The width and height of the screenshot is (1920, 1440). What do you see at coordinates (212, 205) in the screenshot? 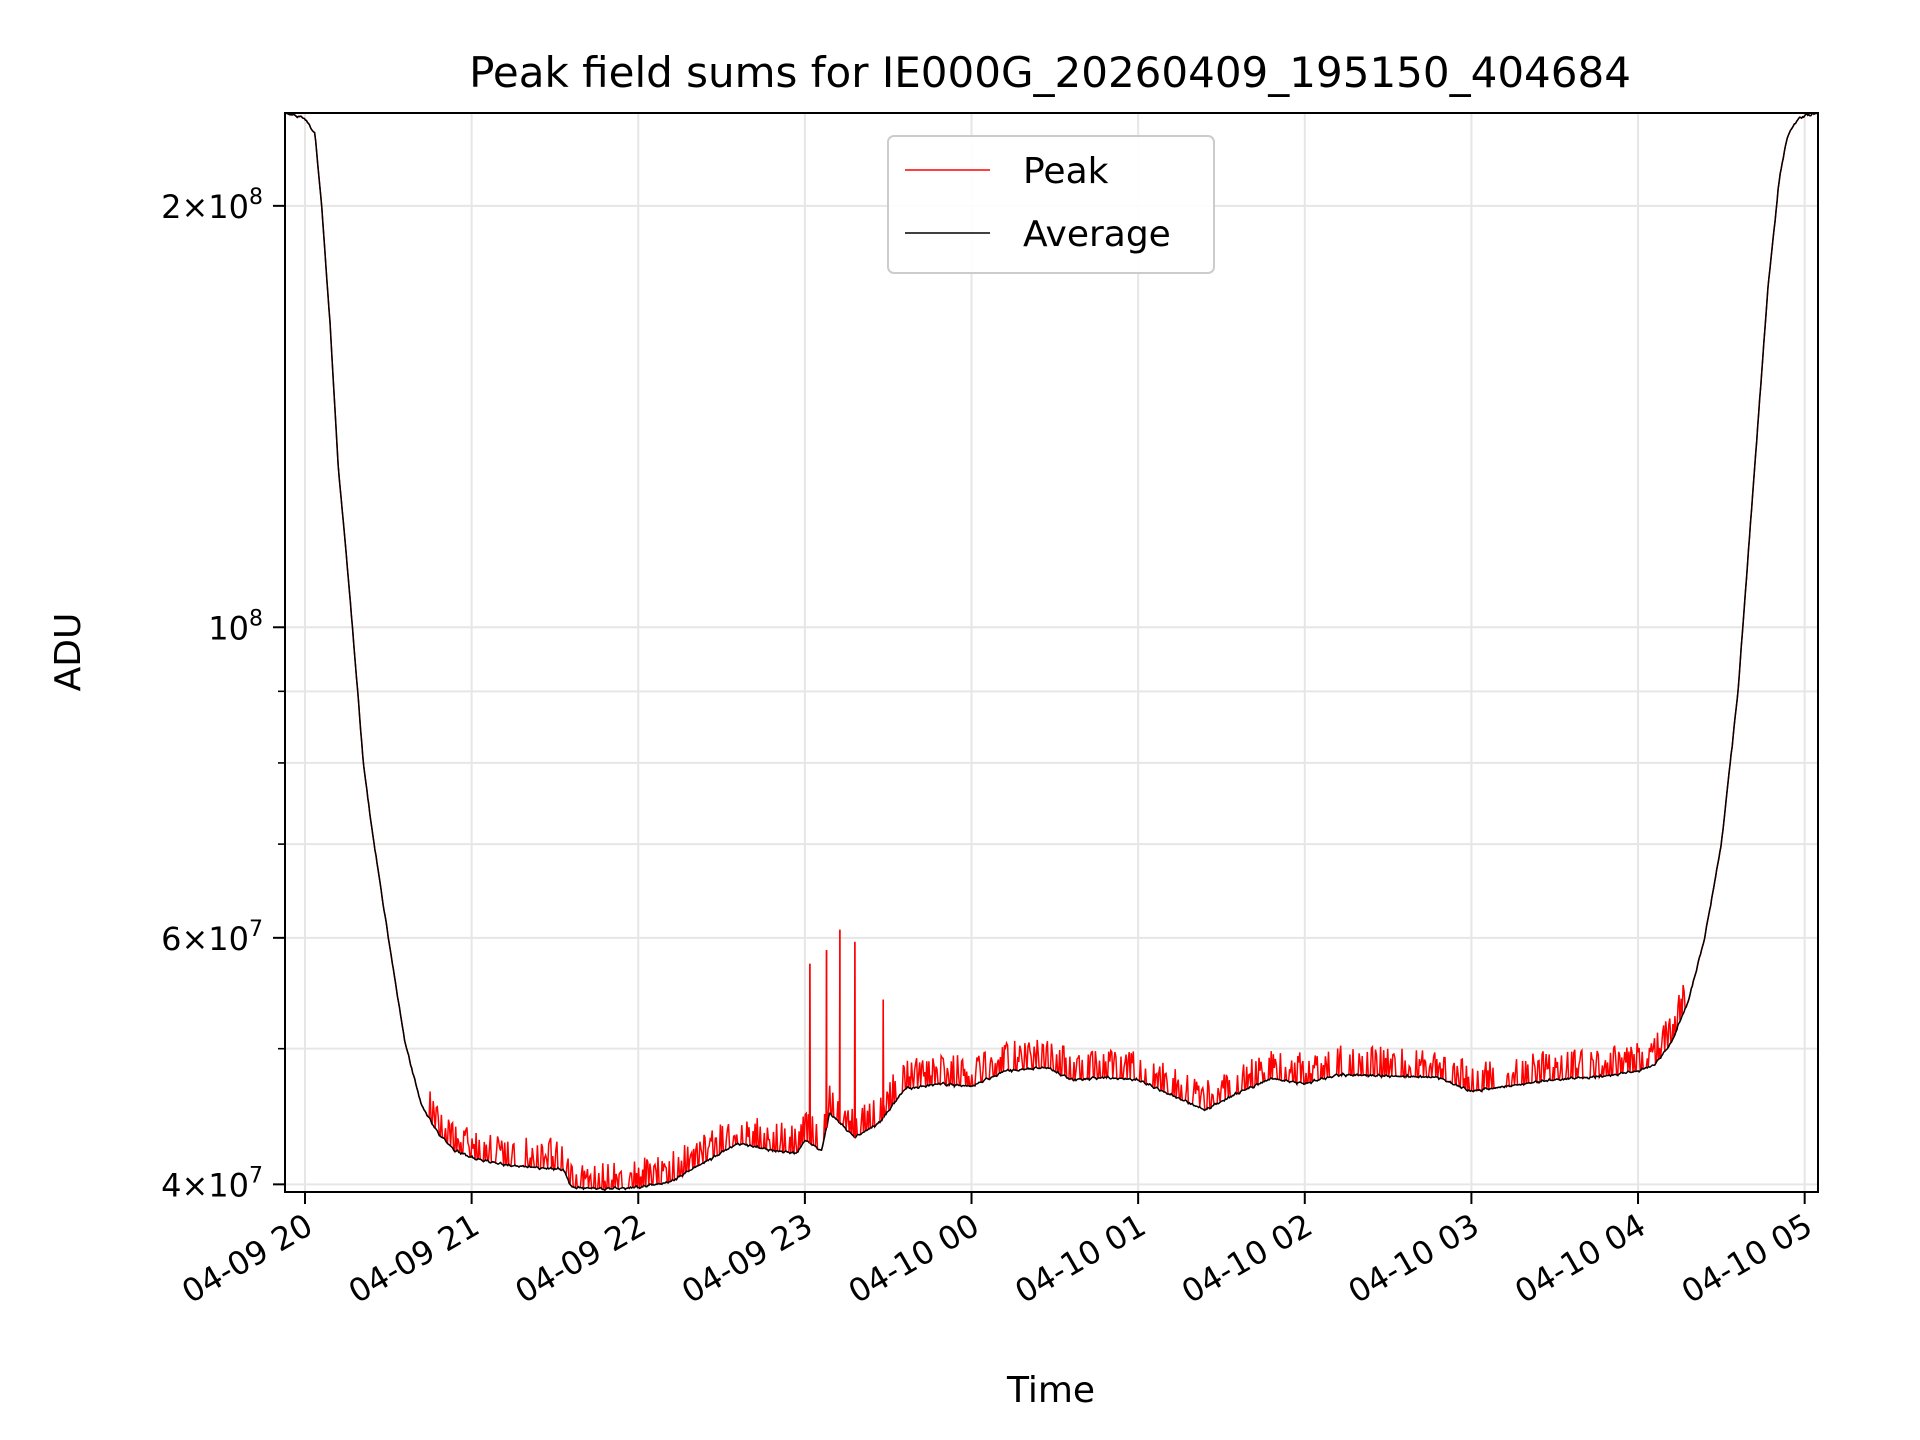
I see `y-tick-label: 2×108` at bounding box center [212, 205].